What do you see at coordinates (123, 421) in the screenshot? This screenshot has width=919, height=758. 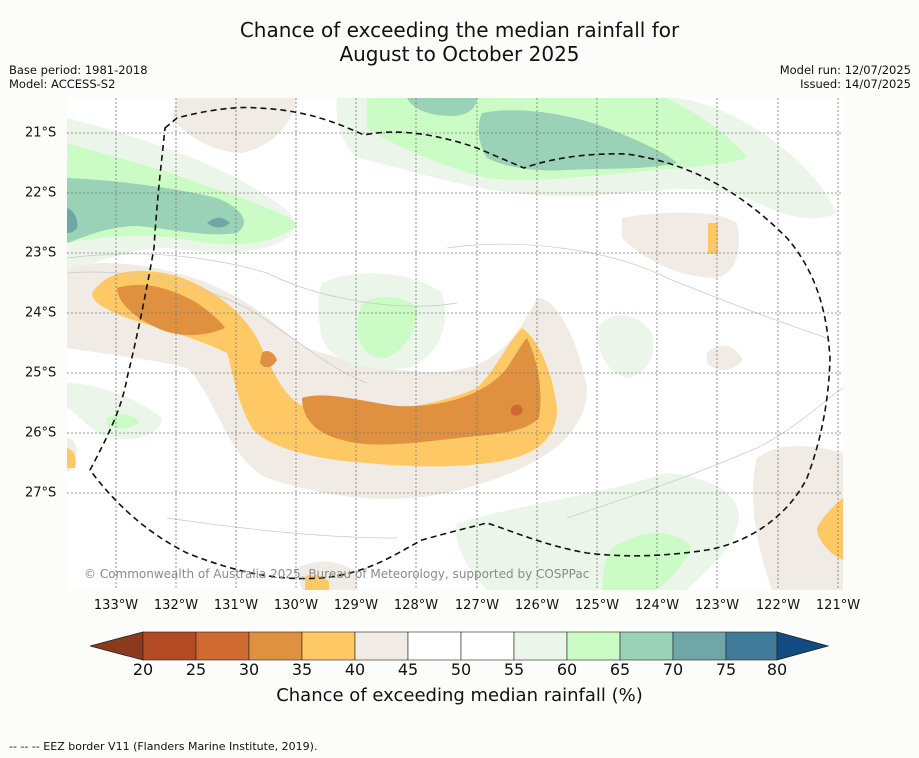 I see `green-region-southwest` at bounding box center [123, 421].